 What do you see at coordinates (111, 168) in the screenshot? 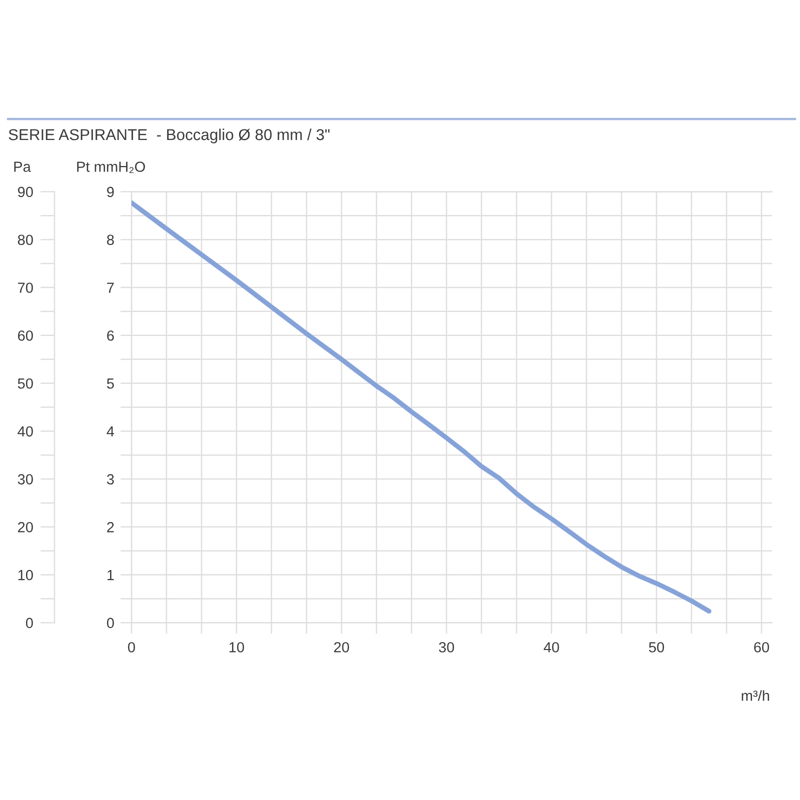
I see `y-axis-title: Pt mmH₂O` at bounding box center [111, 168].